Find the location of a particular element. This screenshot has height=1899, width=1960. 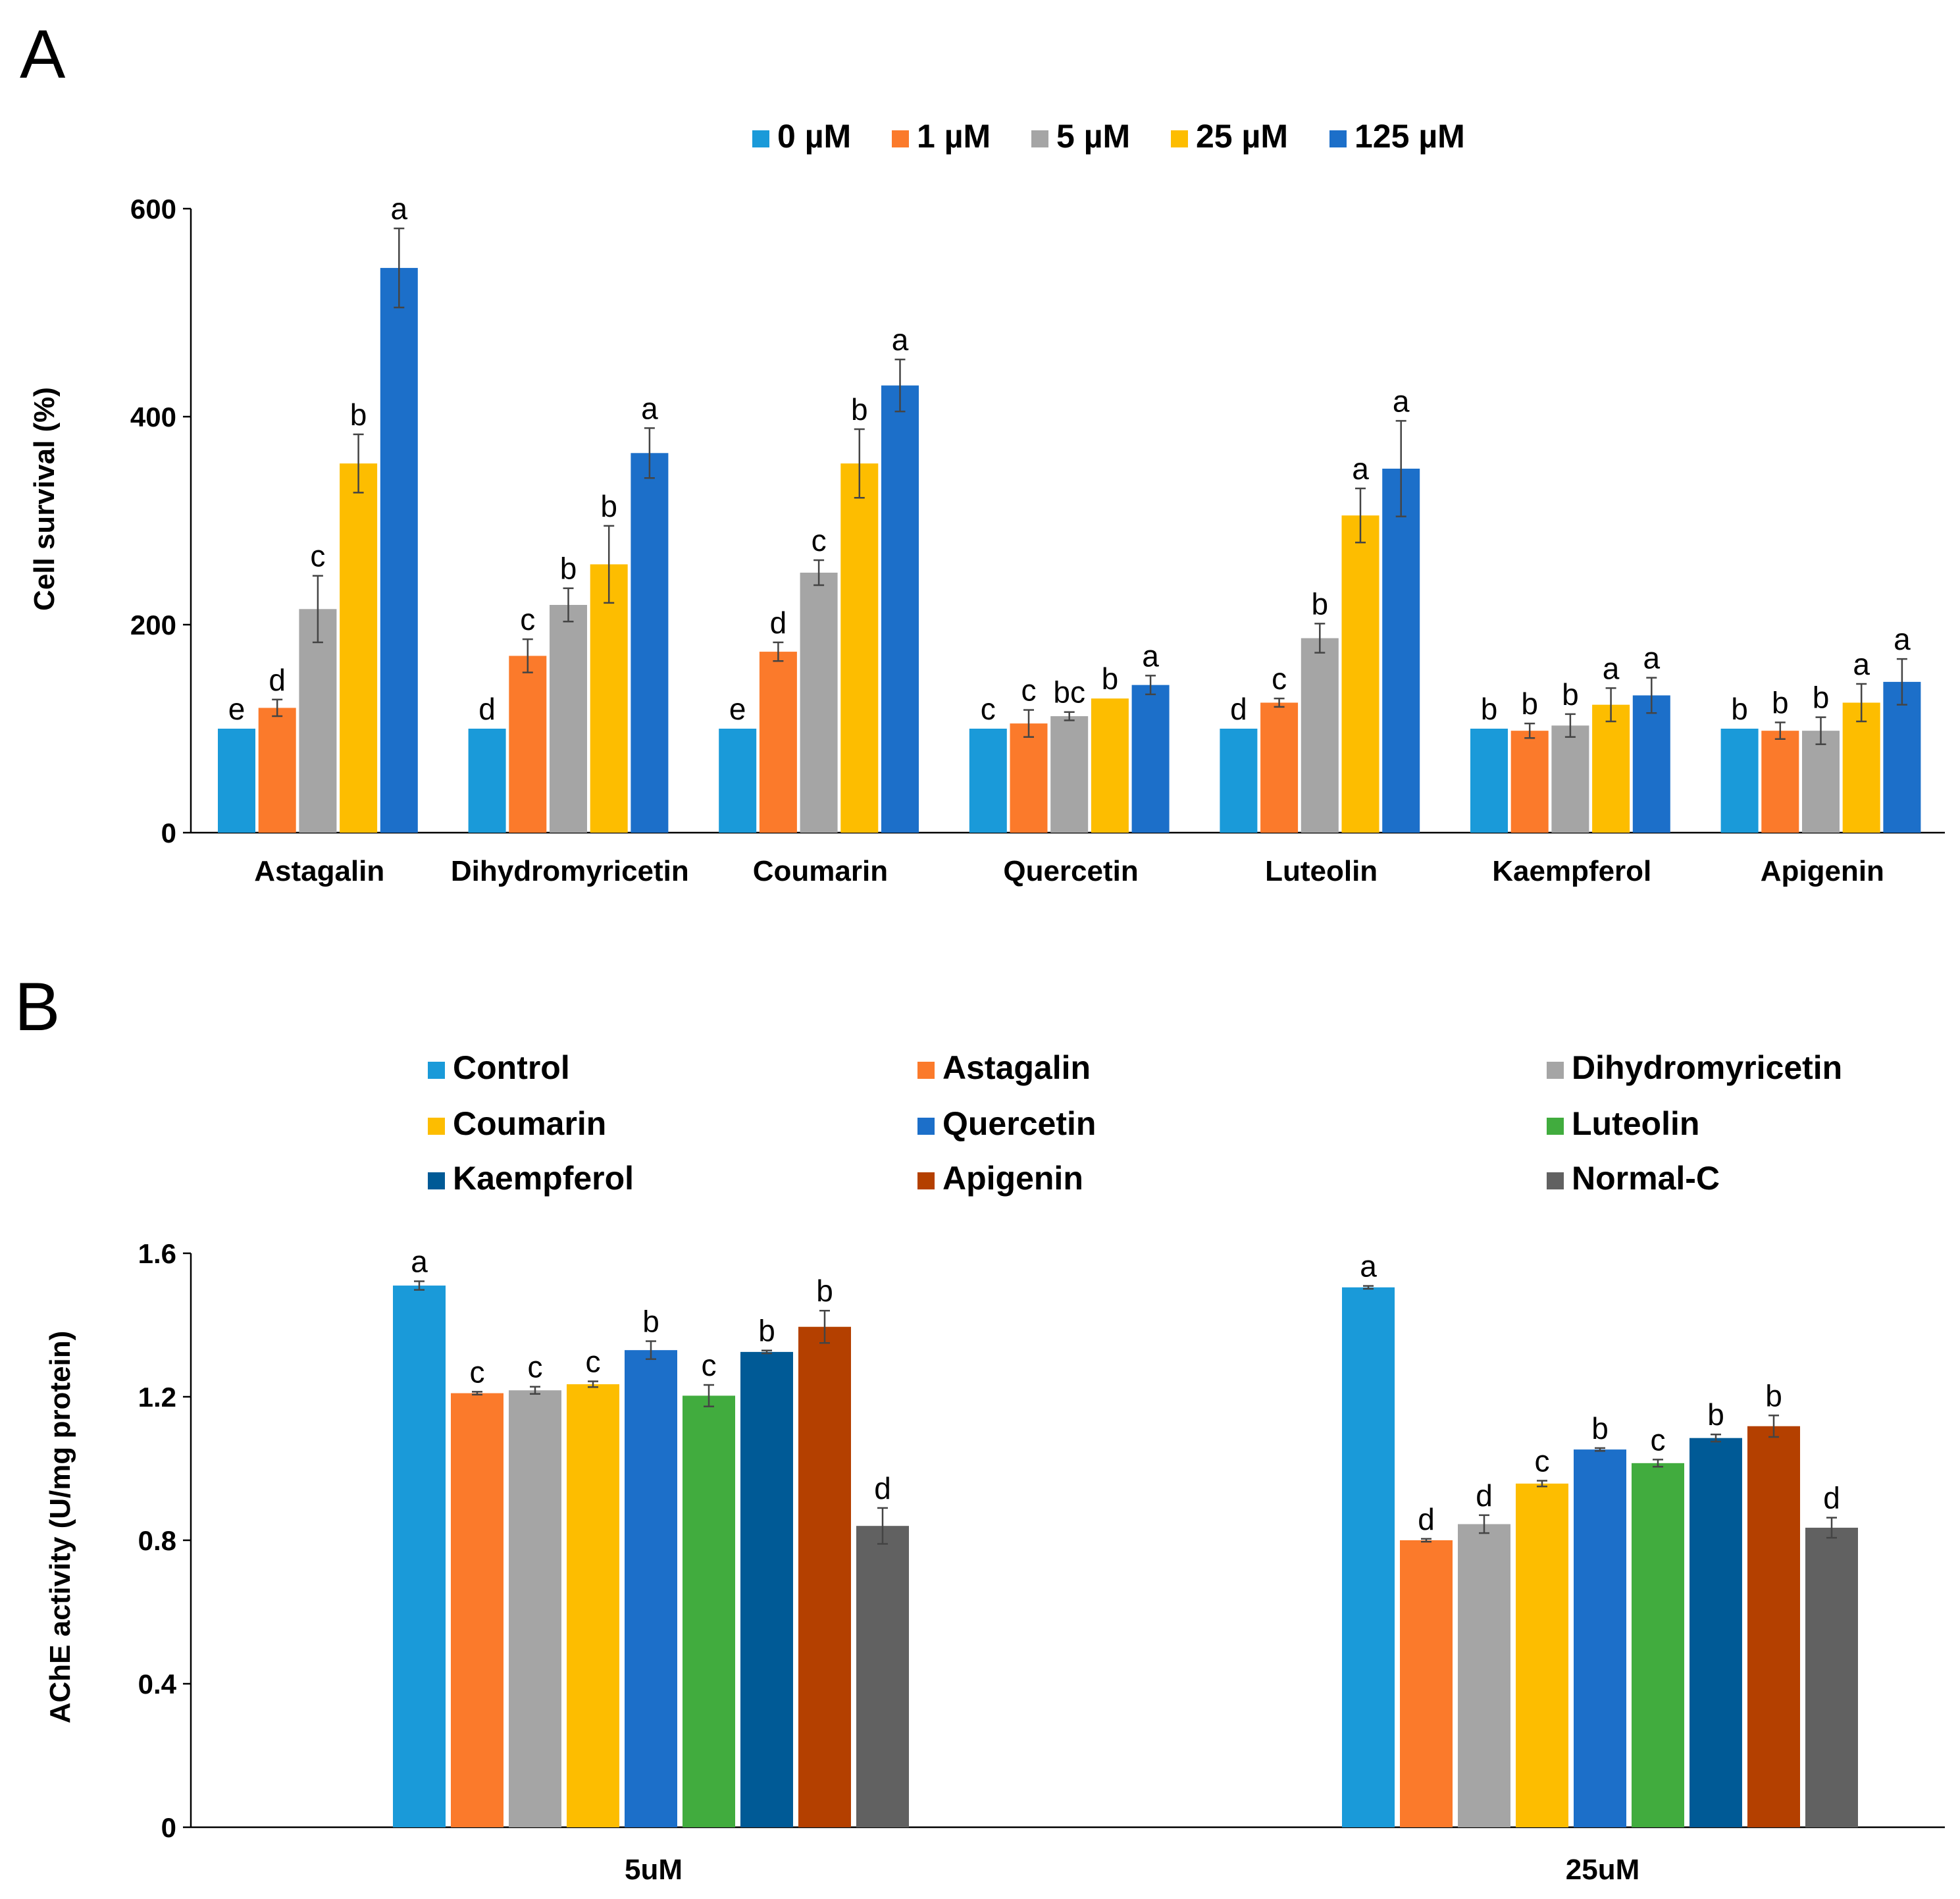

panel-b-bar-25um-quercetin is located at coordinates (1600, 1638).